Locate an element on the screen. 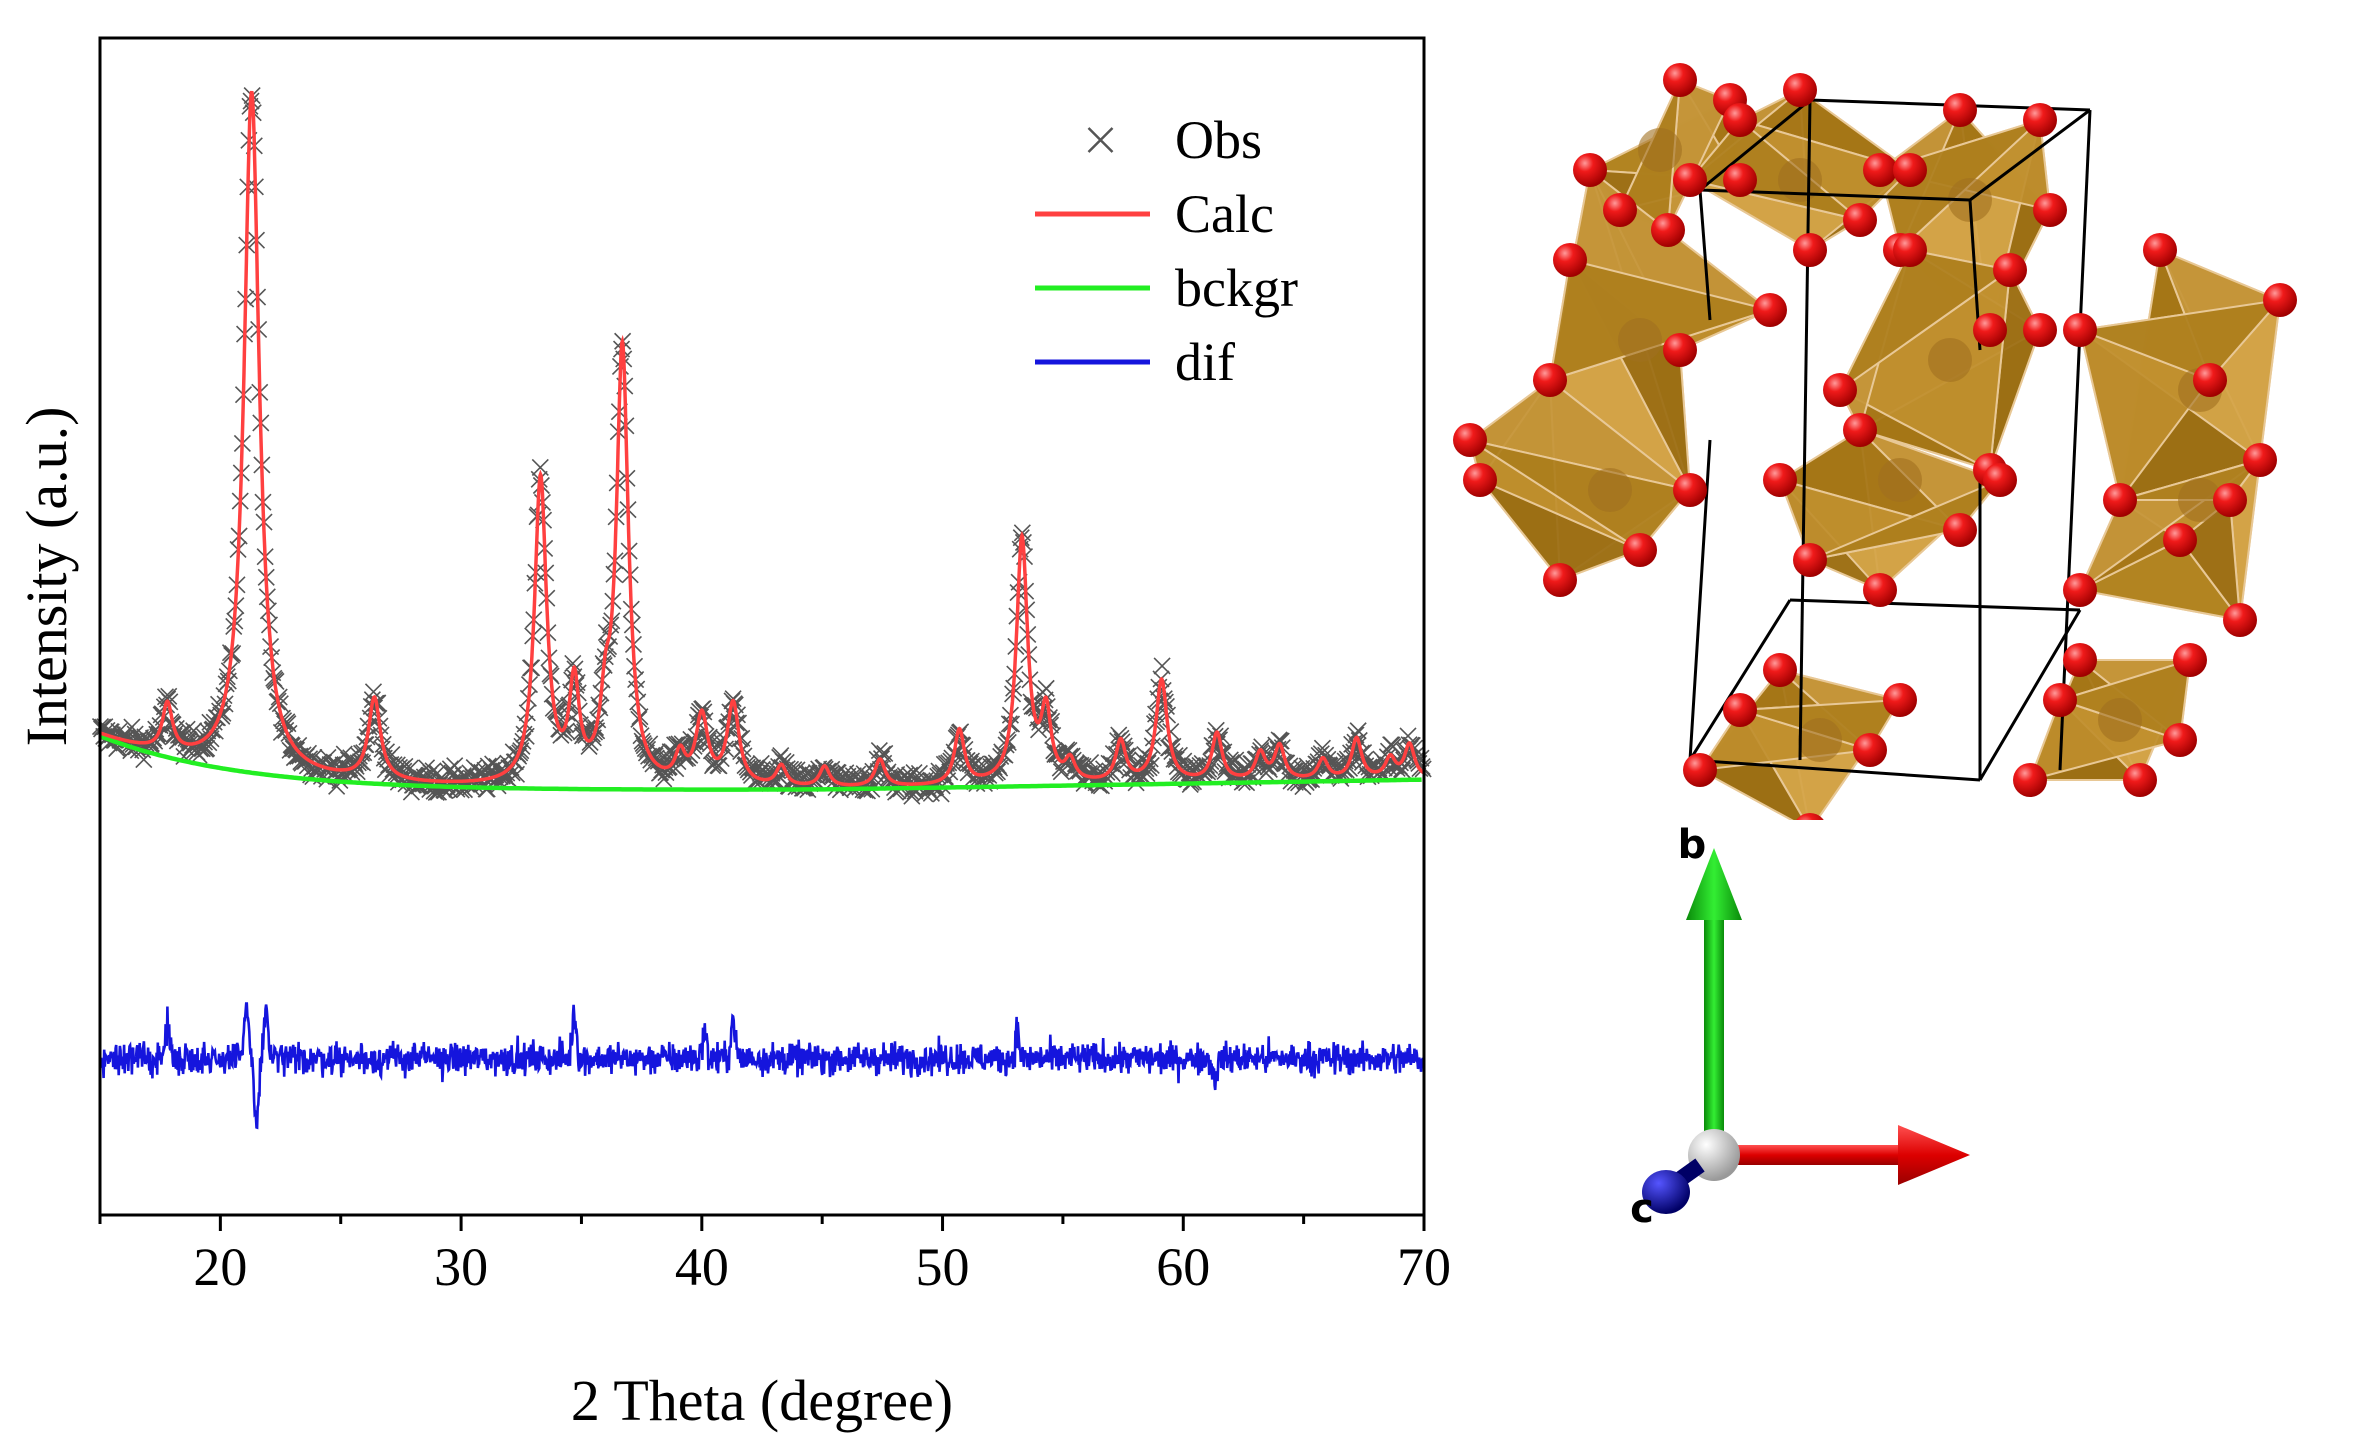 The image size is (2368, 1449). legend-item-calc: Calc is located at coordinates (1154, 214).